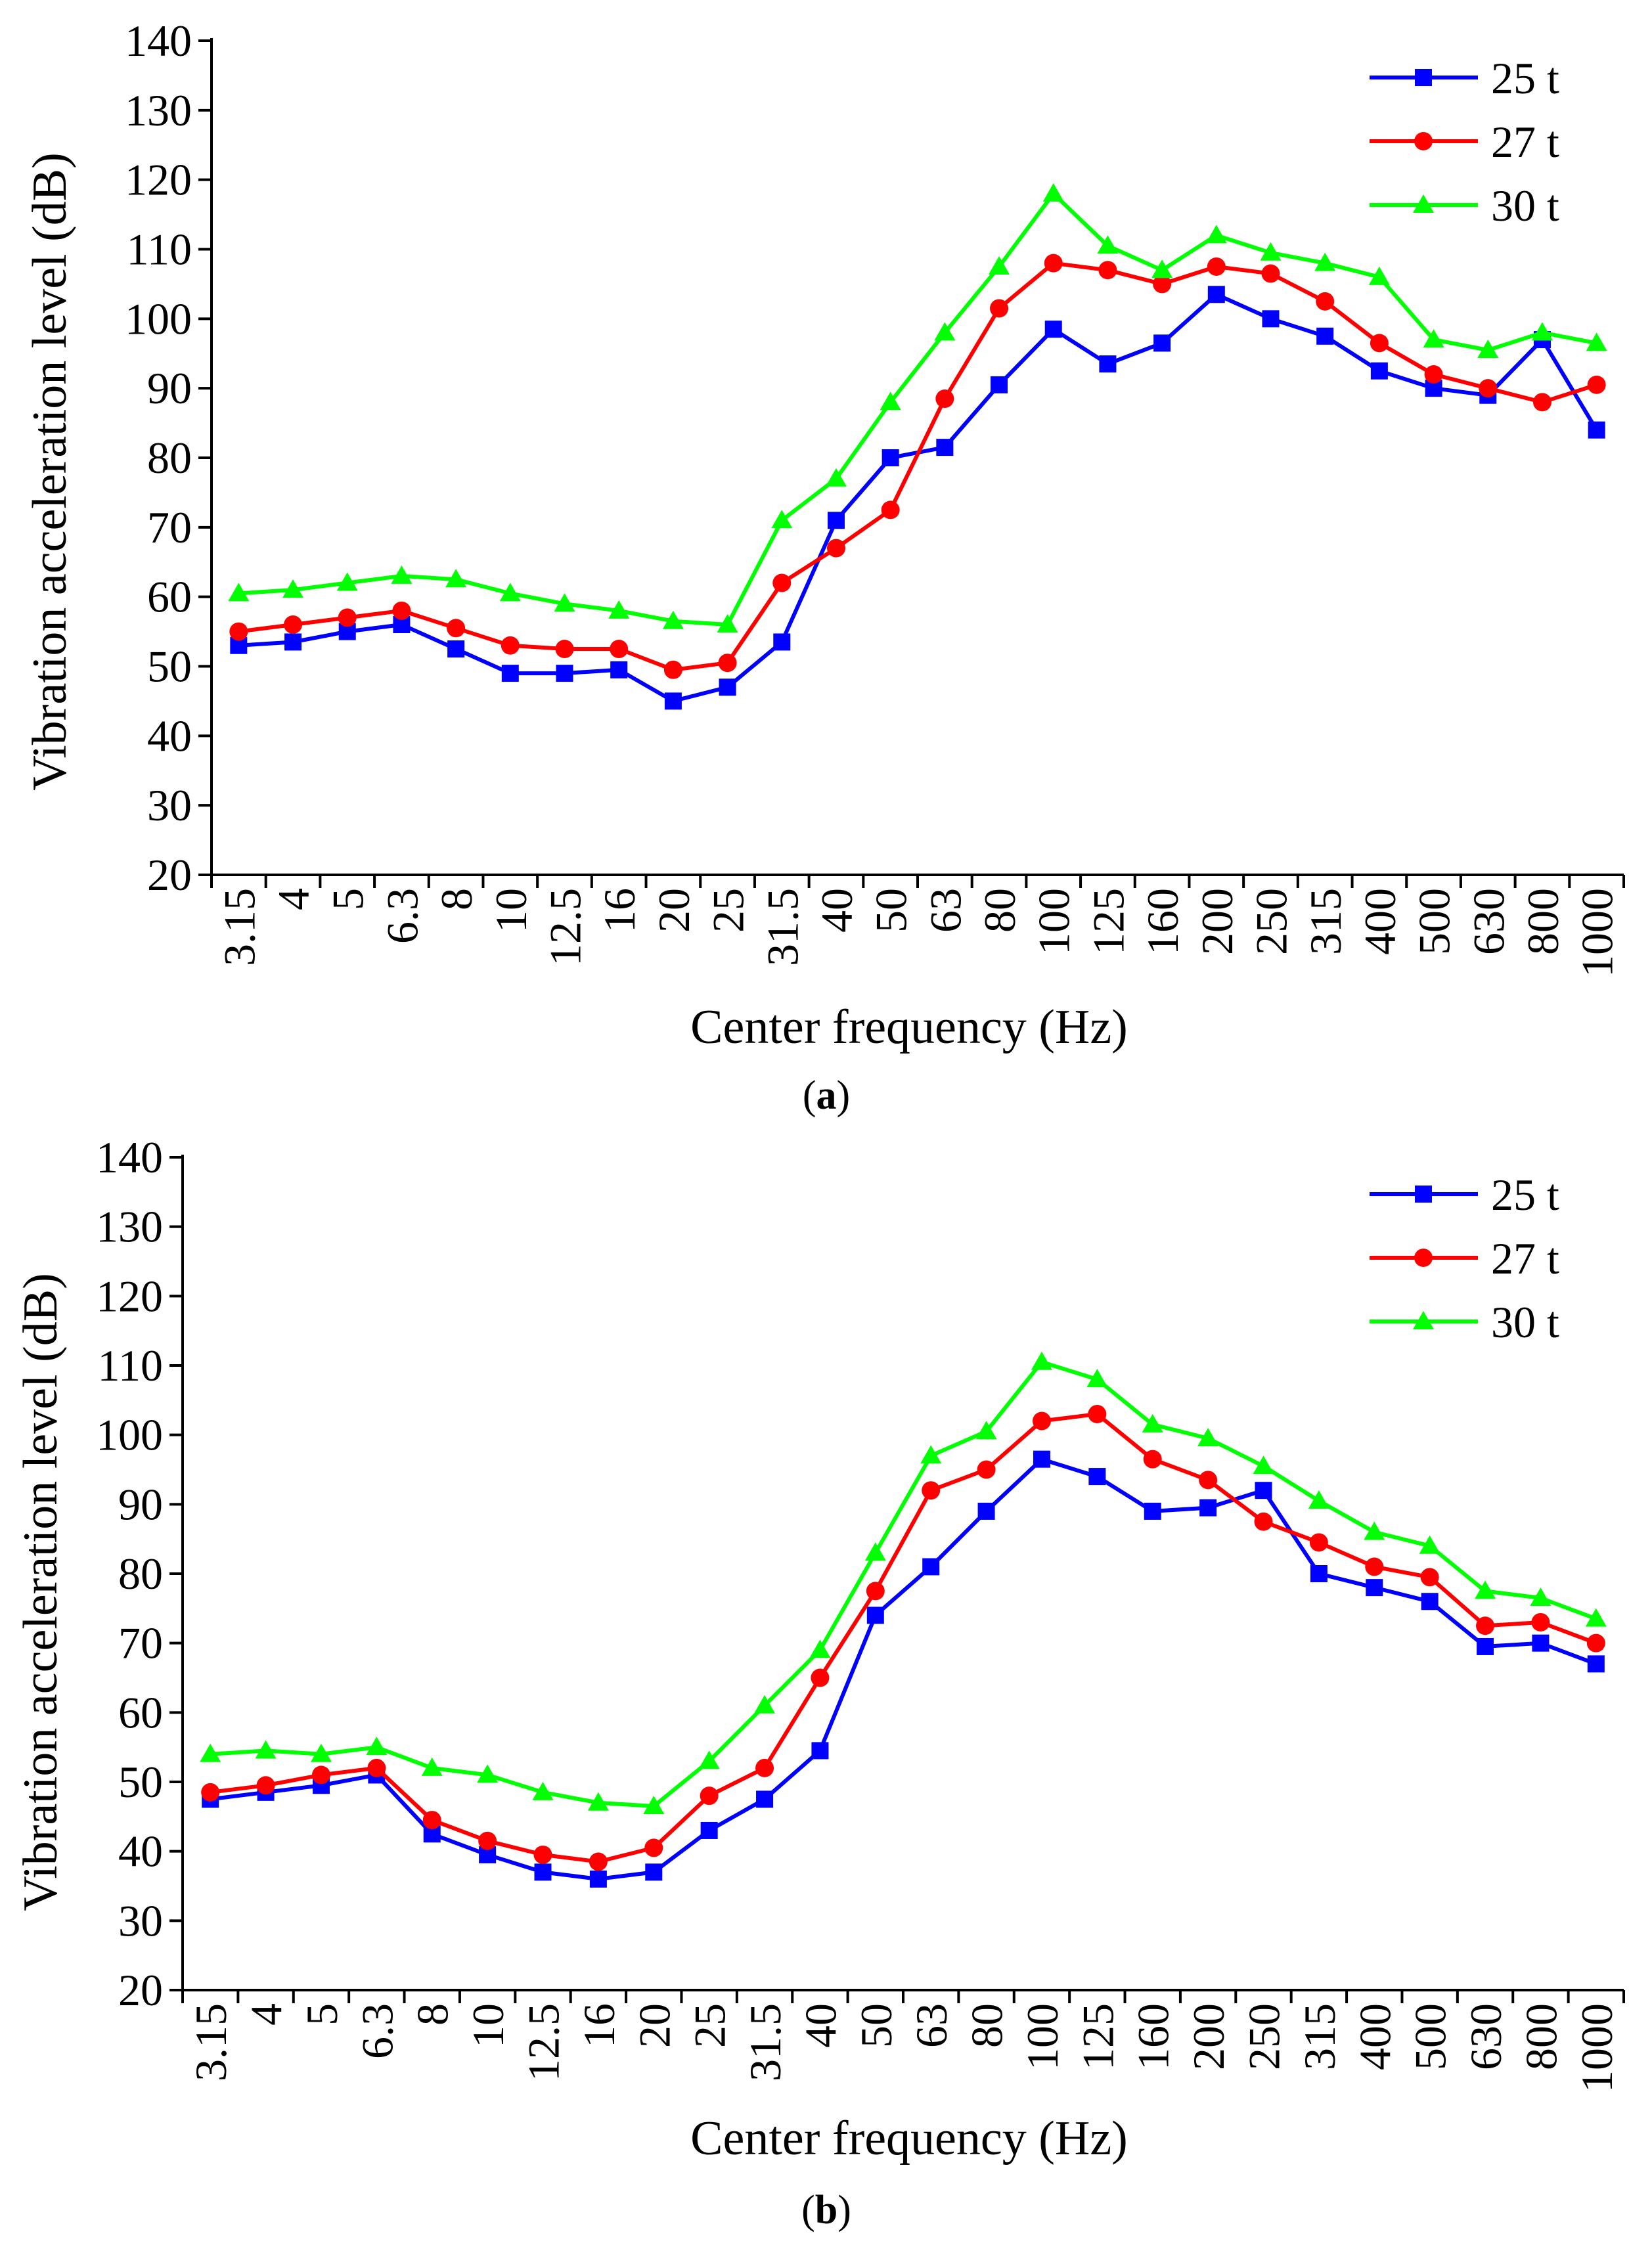 This screenshot has width=1652, height=2241. What do you see at coordinates (1153, 2036) in the screenshot?
I see `x-tick-label-b: 160` at bounding box center [1153, 2036].